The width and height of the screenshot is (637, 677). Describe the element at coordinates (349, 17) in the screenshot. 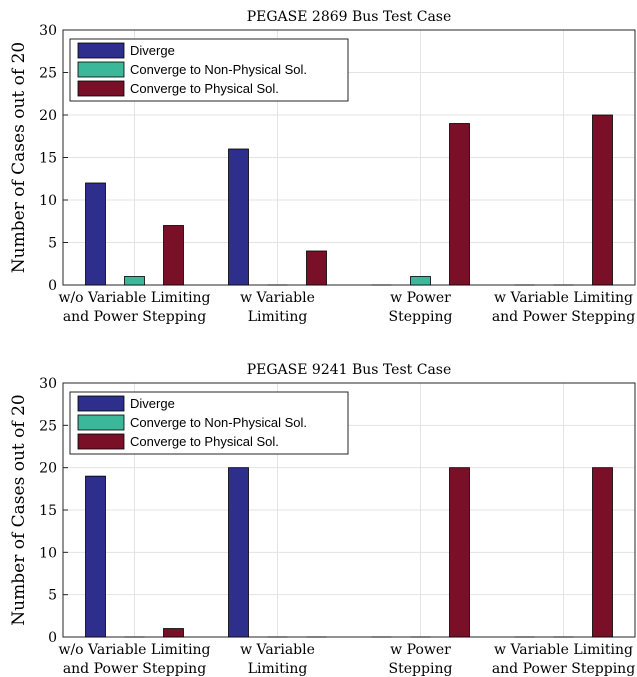

I see `chart-title: PEGASE 2869 Bus Test Case` at that location.